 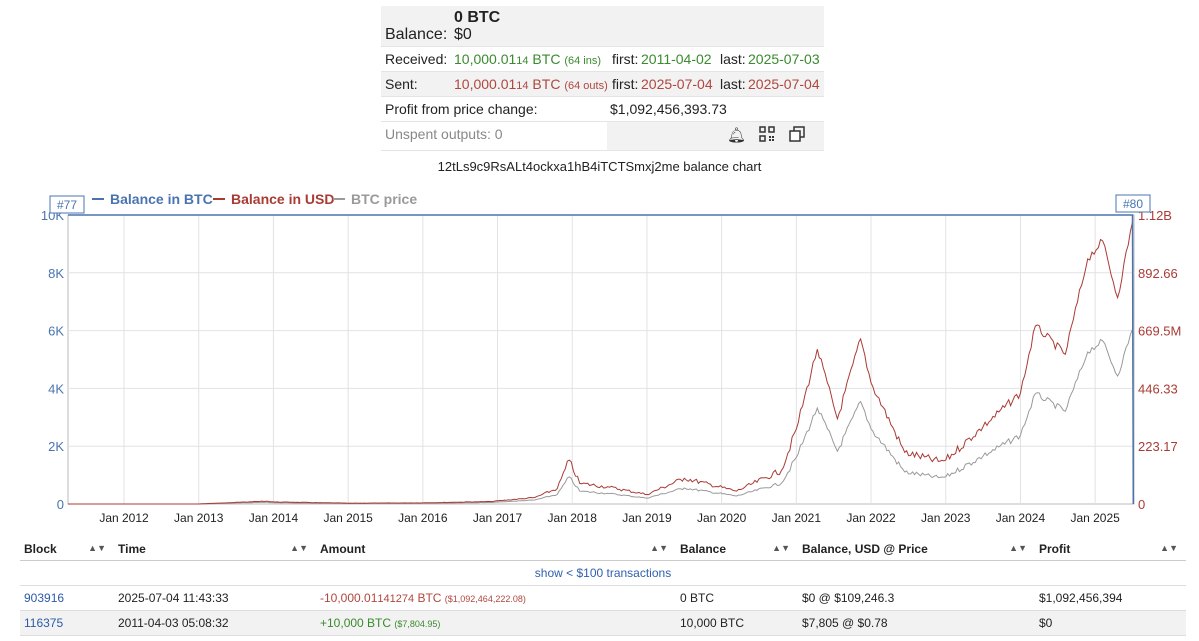 I want to click on y-right-tick-label: 446.33, so click(x=1158, y=388).